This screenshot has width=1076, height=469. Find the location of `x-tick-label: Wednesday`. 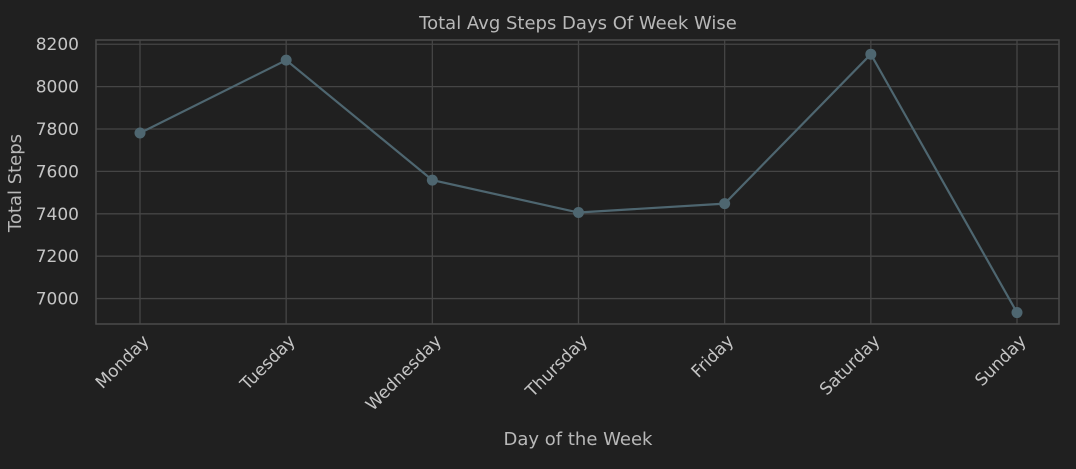

x-tick-label: Wednesday is located at coordinates (404, 373).